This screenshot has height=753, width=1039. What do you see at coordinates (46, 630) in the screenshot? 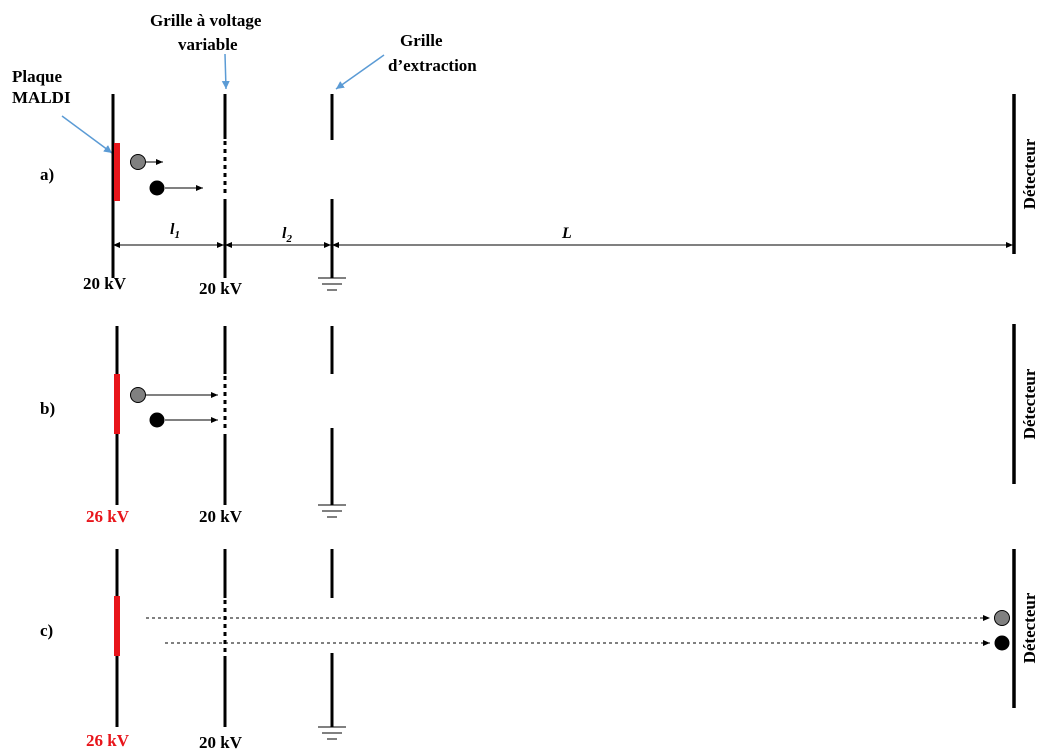
I see `panel-label: c)` at bounding box center [46, 630].